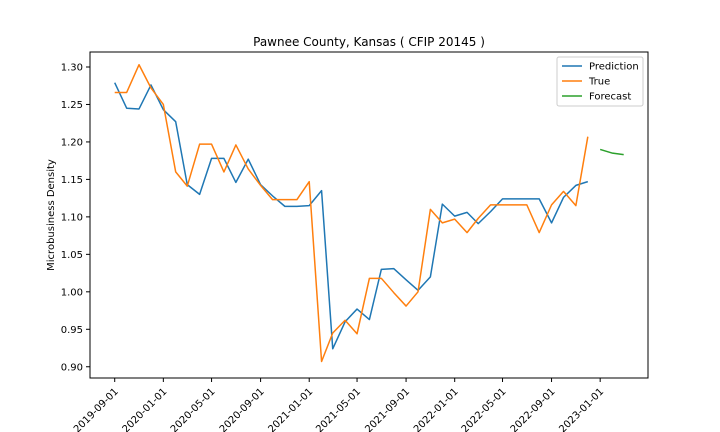 This screenshot has height=432, width=720. I want to click on y-axis: 0.90 0.95 1.00 1.05 1.10 1.15 1.20 1.25 1.30, so click(75, 217).